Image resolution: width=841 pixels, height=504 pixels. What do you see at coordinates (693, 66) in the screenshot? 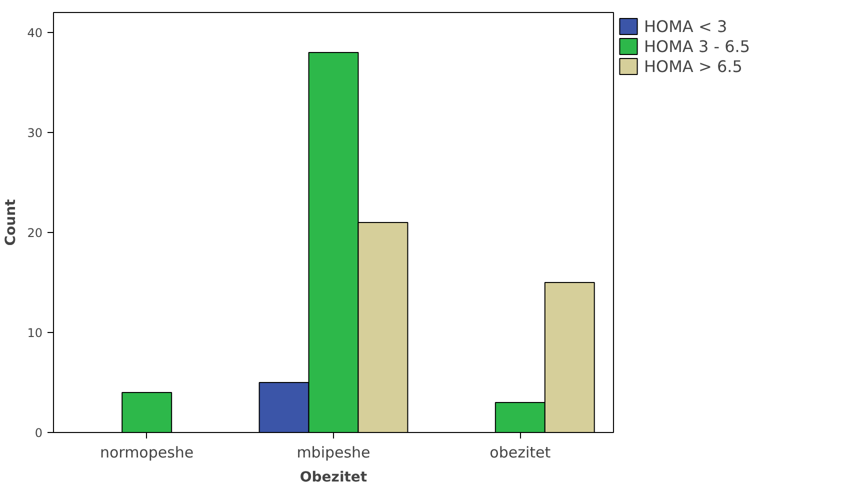
I see `legend-label: HOMA > 6.5` at bounding box center [693, 66].